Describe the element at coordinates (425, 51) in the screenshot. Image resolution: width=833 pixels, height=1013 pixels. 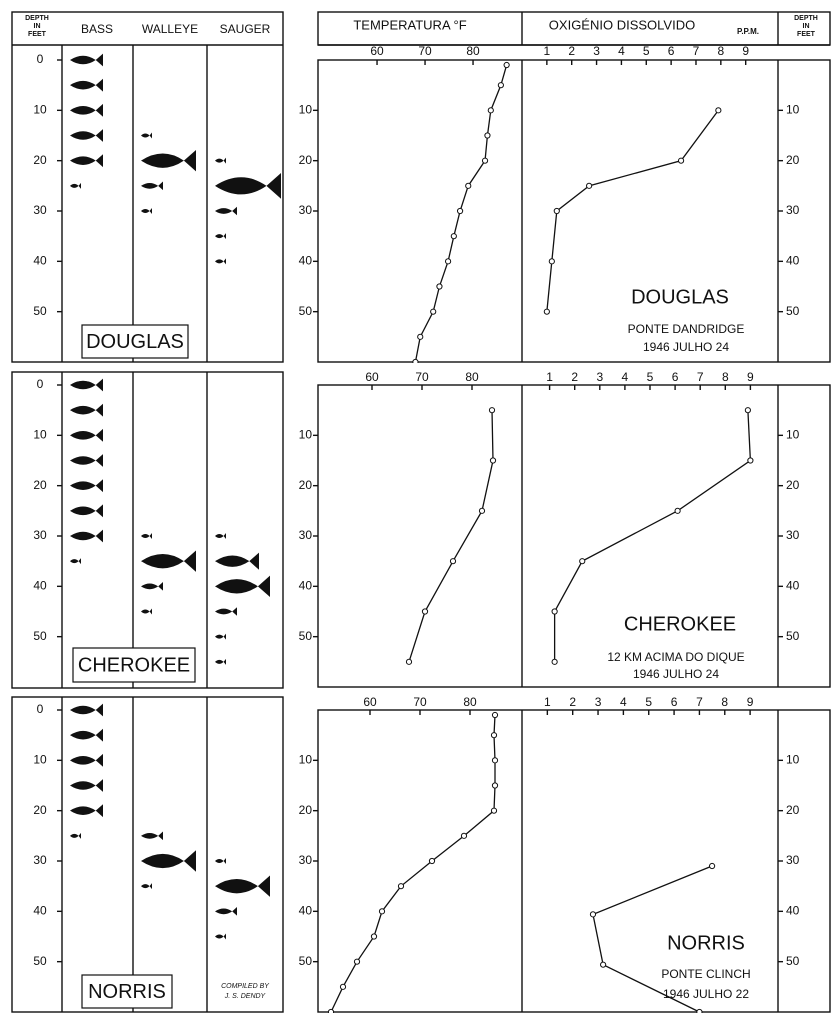
I see `temperature-tick-label: 70` at that location.